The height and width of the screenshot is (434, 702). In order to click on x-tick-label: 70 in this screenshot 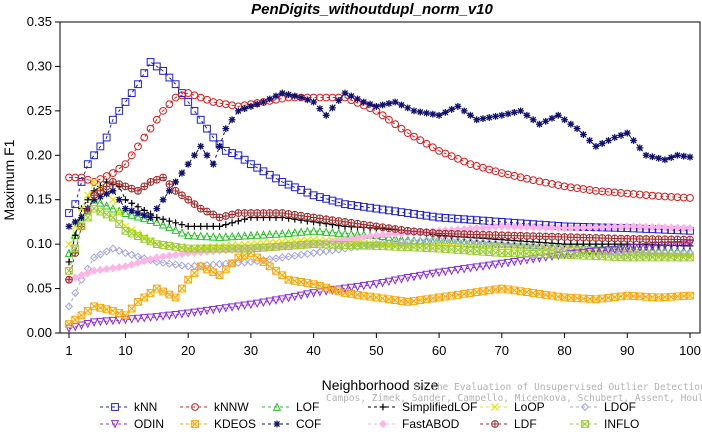, I will do `click(502, 350)`.